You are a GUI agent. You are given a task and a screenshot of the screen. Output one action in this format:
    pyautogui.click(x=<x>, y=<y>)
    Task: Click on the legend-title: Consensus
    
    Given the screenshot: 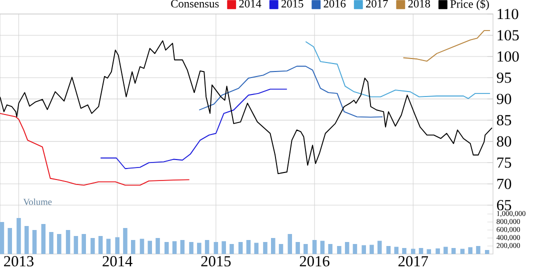 What is the action you would take?
    pyautogui.click(x=195, y=4)
    